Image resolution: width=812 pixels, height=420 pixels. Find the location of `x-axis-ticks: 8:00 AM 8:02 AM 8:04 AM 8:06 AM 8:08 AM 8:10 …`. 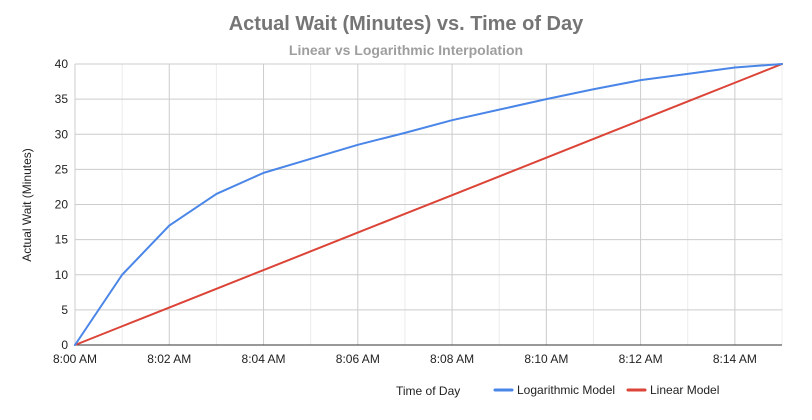

x-axis-ticks: 8:00 AM 8:02 AM 8:04 AM 8:06 AM 8:08 AM 8:10 … is located at coordinates (405, 359).